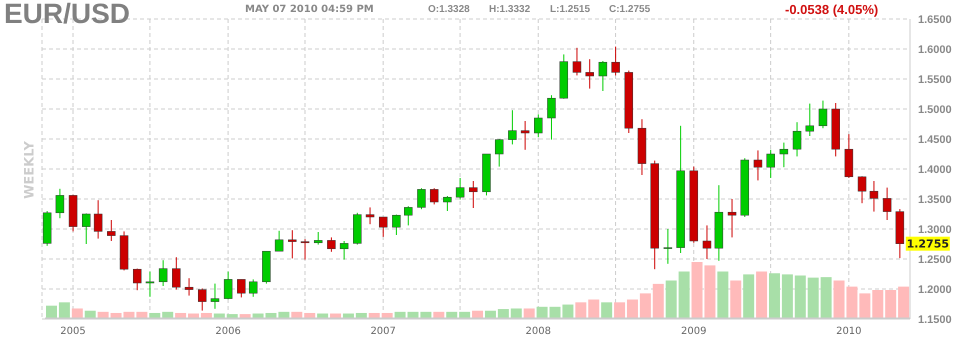 The image size is (964, 340). I want to click on y-tick-label: 1.2000, so click(935, 290).